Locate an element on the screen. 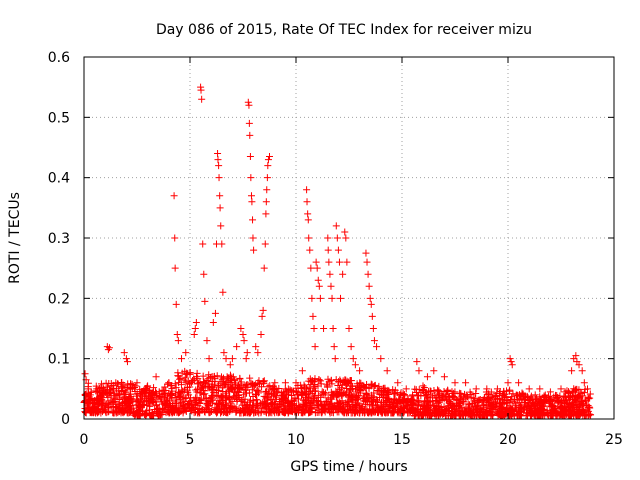 This screenshot has height=480, width=640. x-tick-label: 5 is located at coordinates (190, 440).